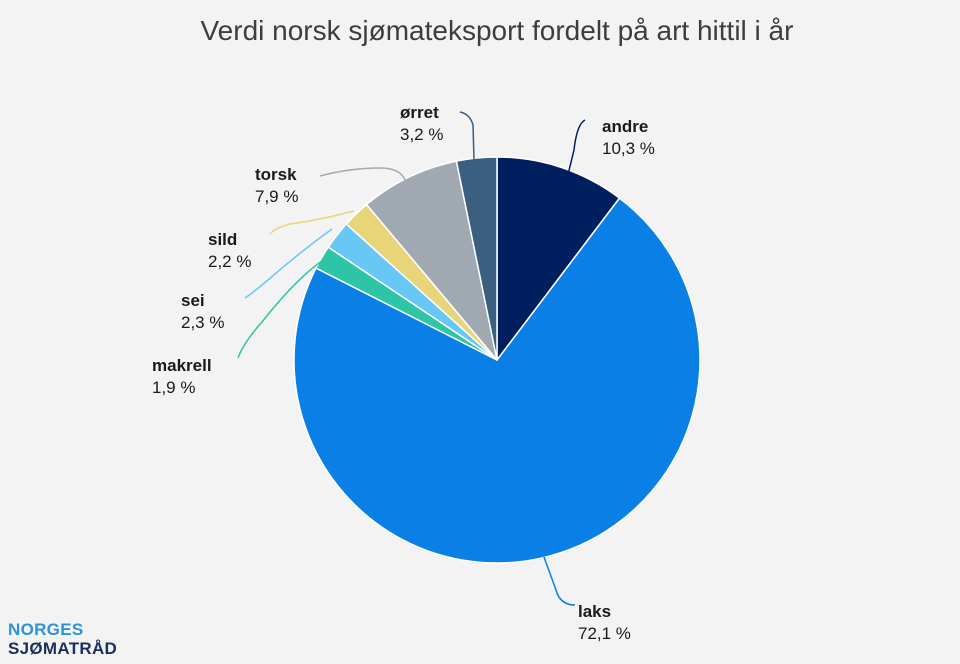 This screenshot has height=664, width=960. What do you see at coordinates (594, 611) in the screenshot?
I see `slice-label-name-laks: laks` at bounding box center [594, 611].